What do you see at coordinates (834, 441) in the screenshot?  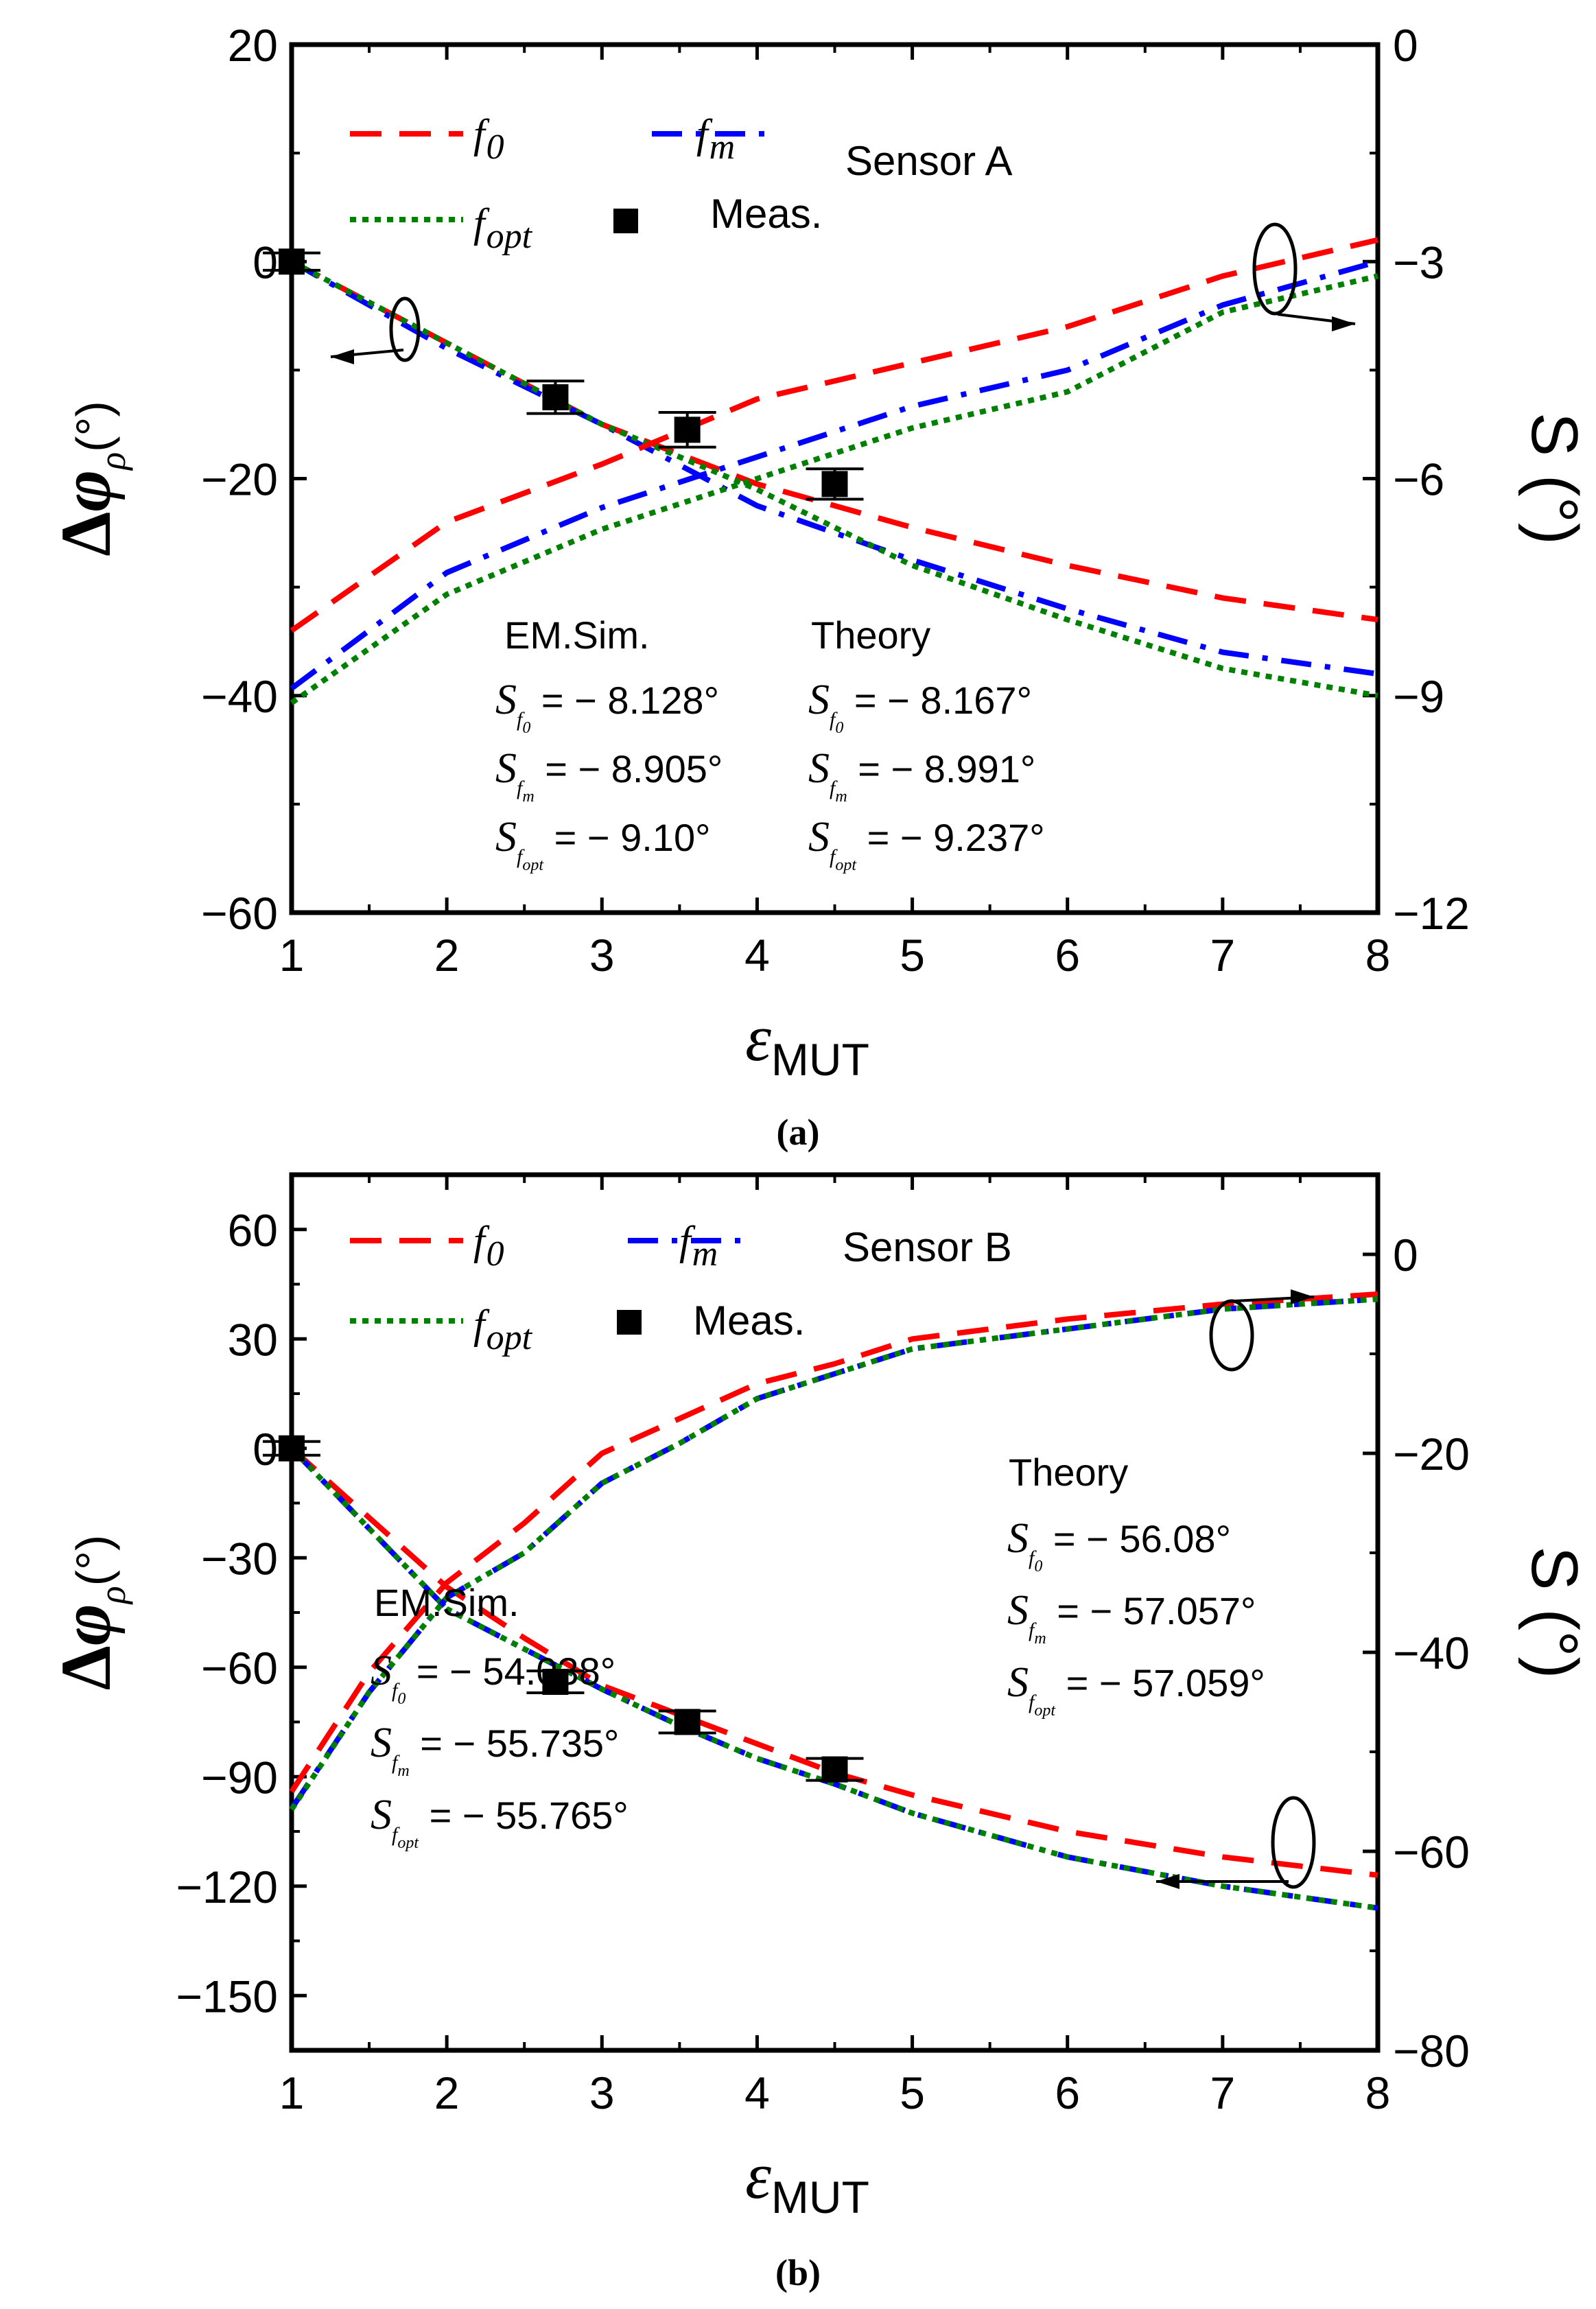 I see `series-line-f0-dphi` at bounding box center [834, 441].